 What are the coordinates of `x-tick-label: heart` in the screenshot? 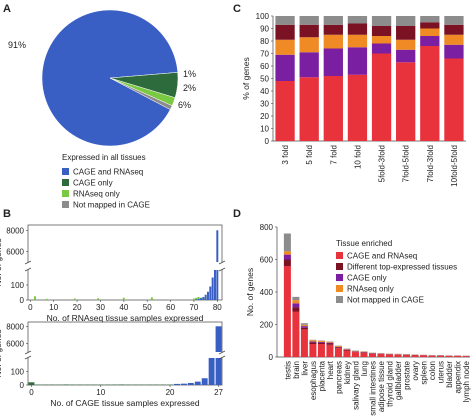 It's located at (330, 369).